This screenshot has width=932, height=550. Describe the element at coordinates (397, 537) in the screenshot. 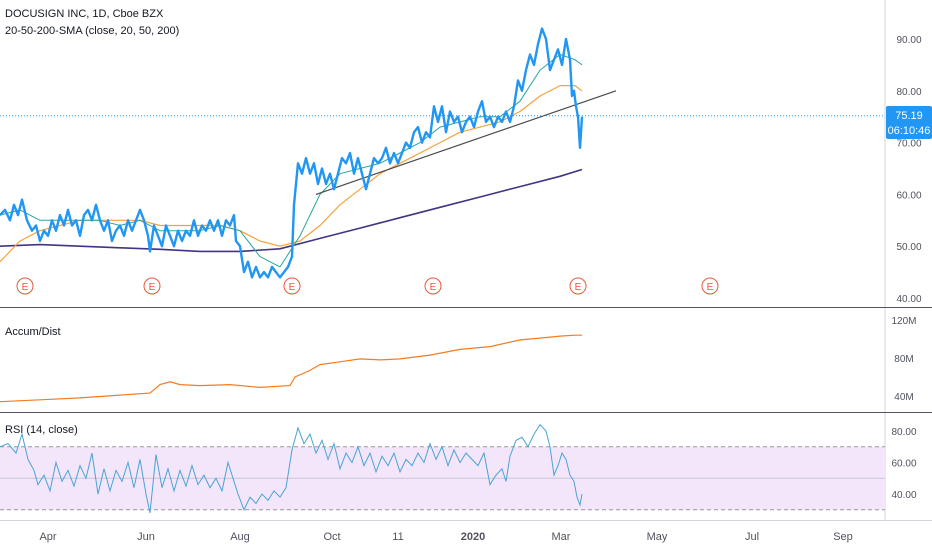

I see `time-axis-tick: 11` at that location.